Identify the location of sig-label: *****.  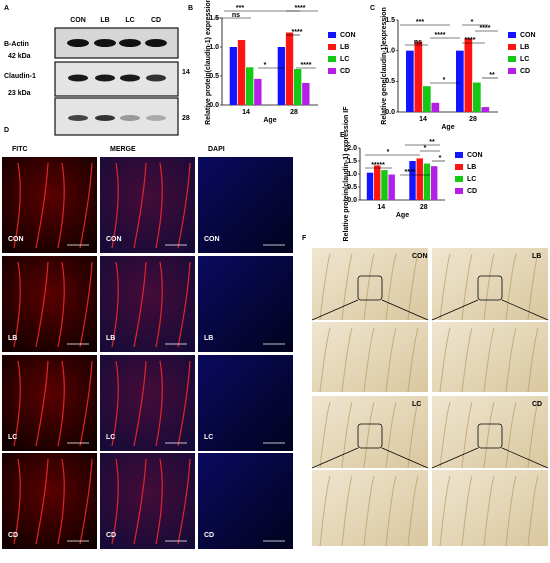
(378, 165).